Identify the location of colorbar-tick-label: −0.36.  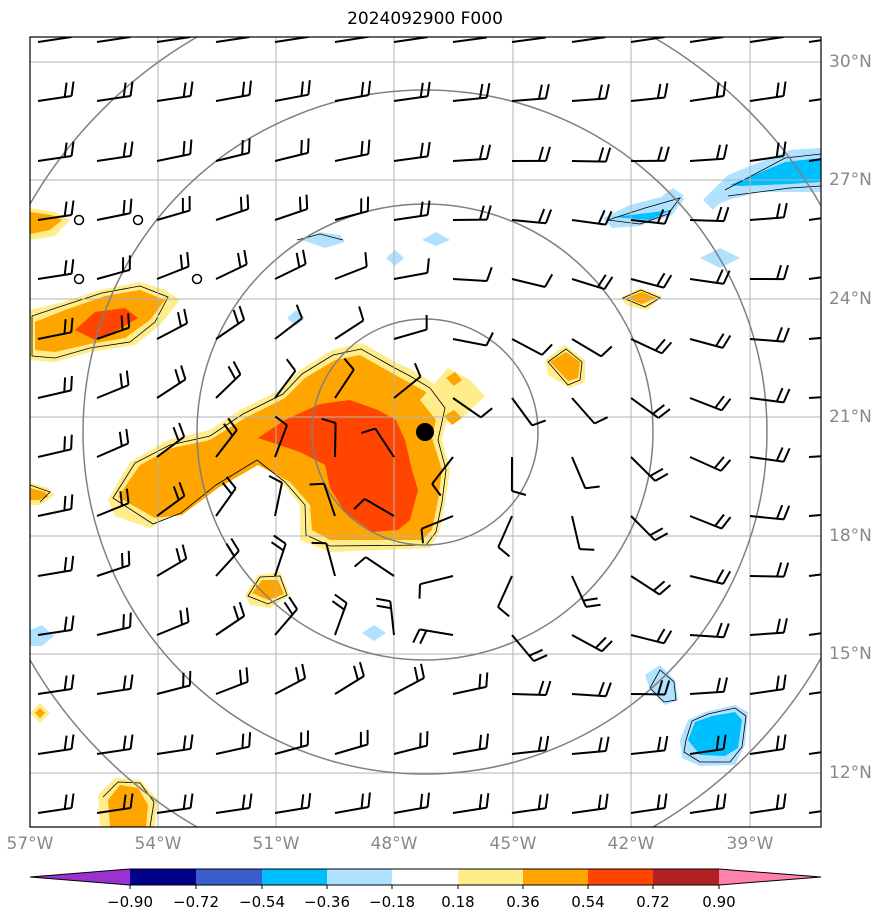
(327, 902).